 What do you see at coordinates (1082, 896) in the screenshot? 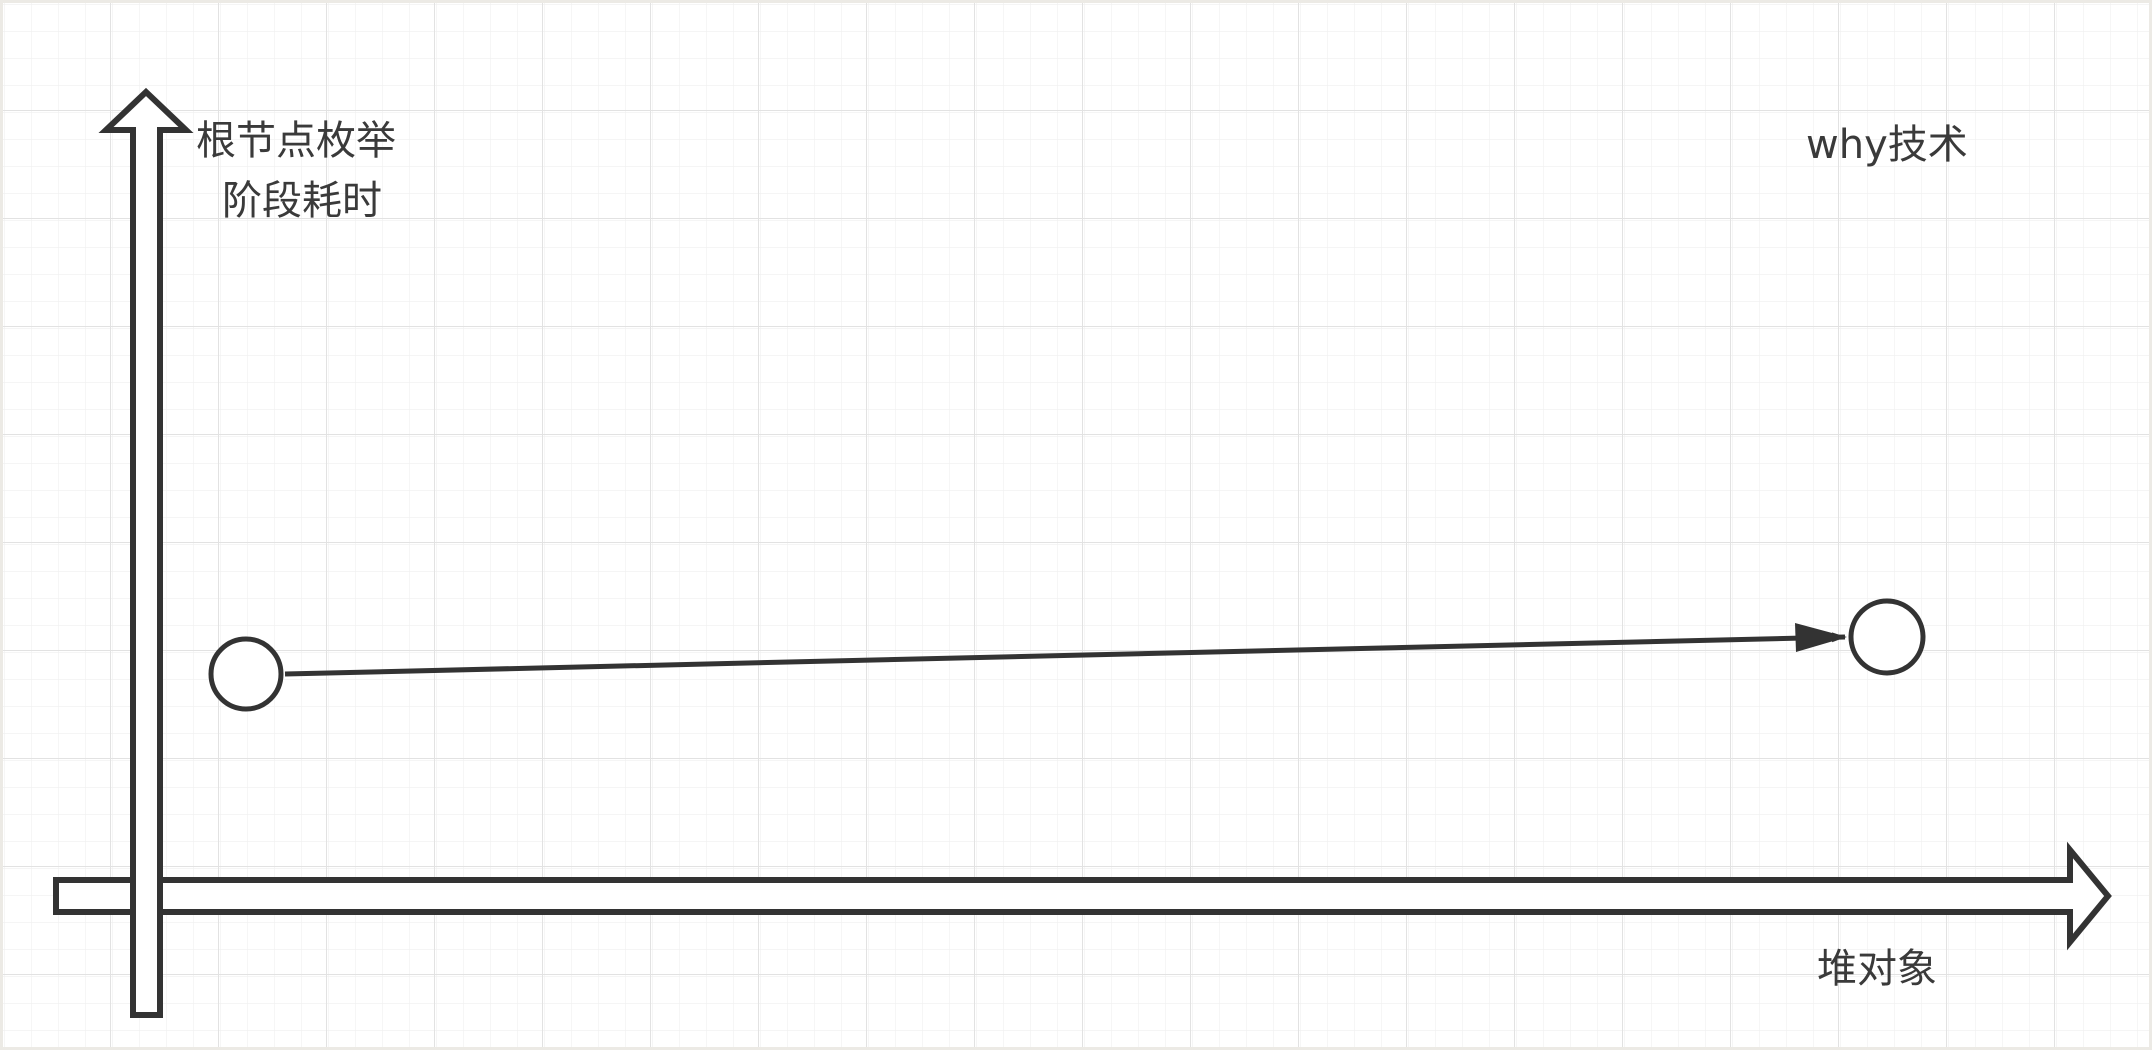
I see `x-axis-arrow` at bounding box center [1082, 896].